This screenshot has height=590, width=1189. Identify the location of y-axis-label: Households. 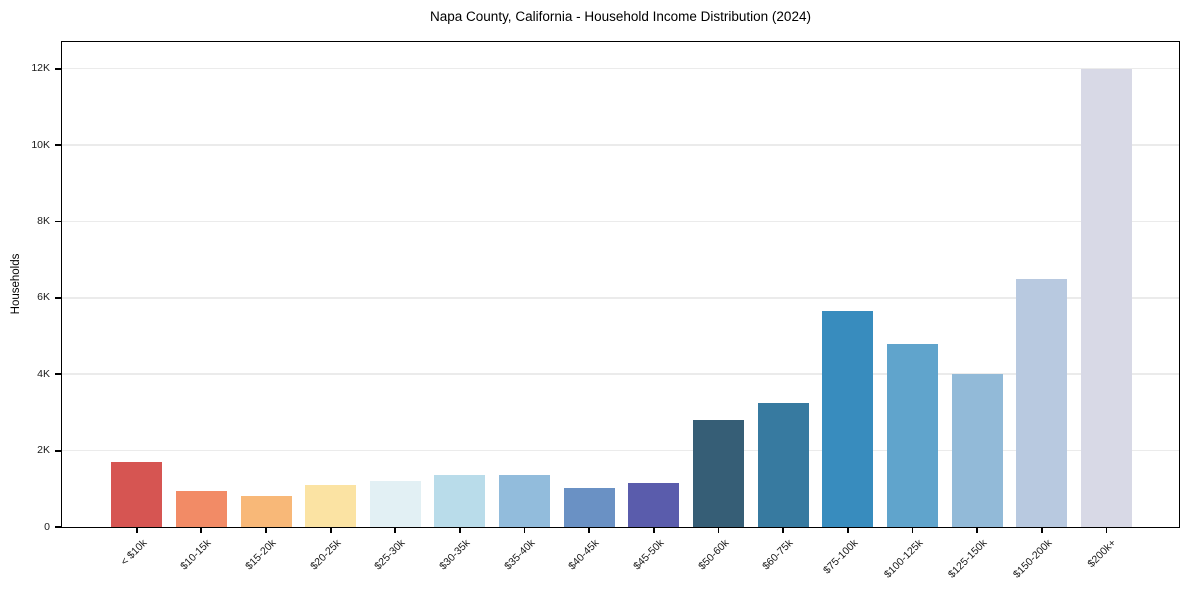
(16, 284).